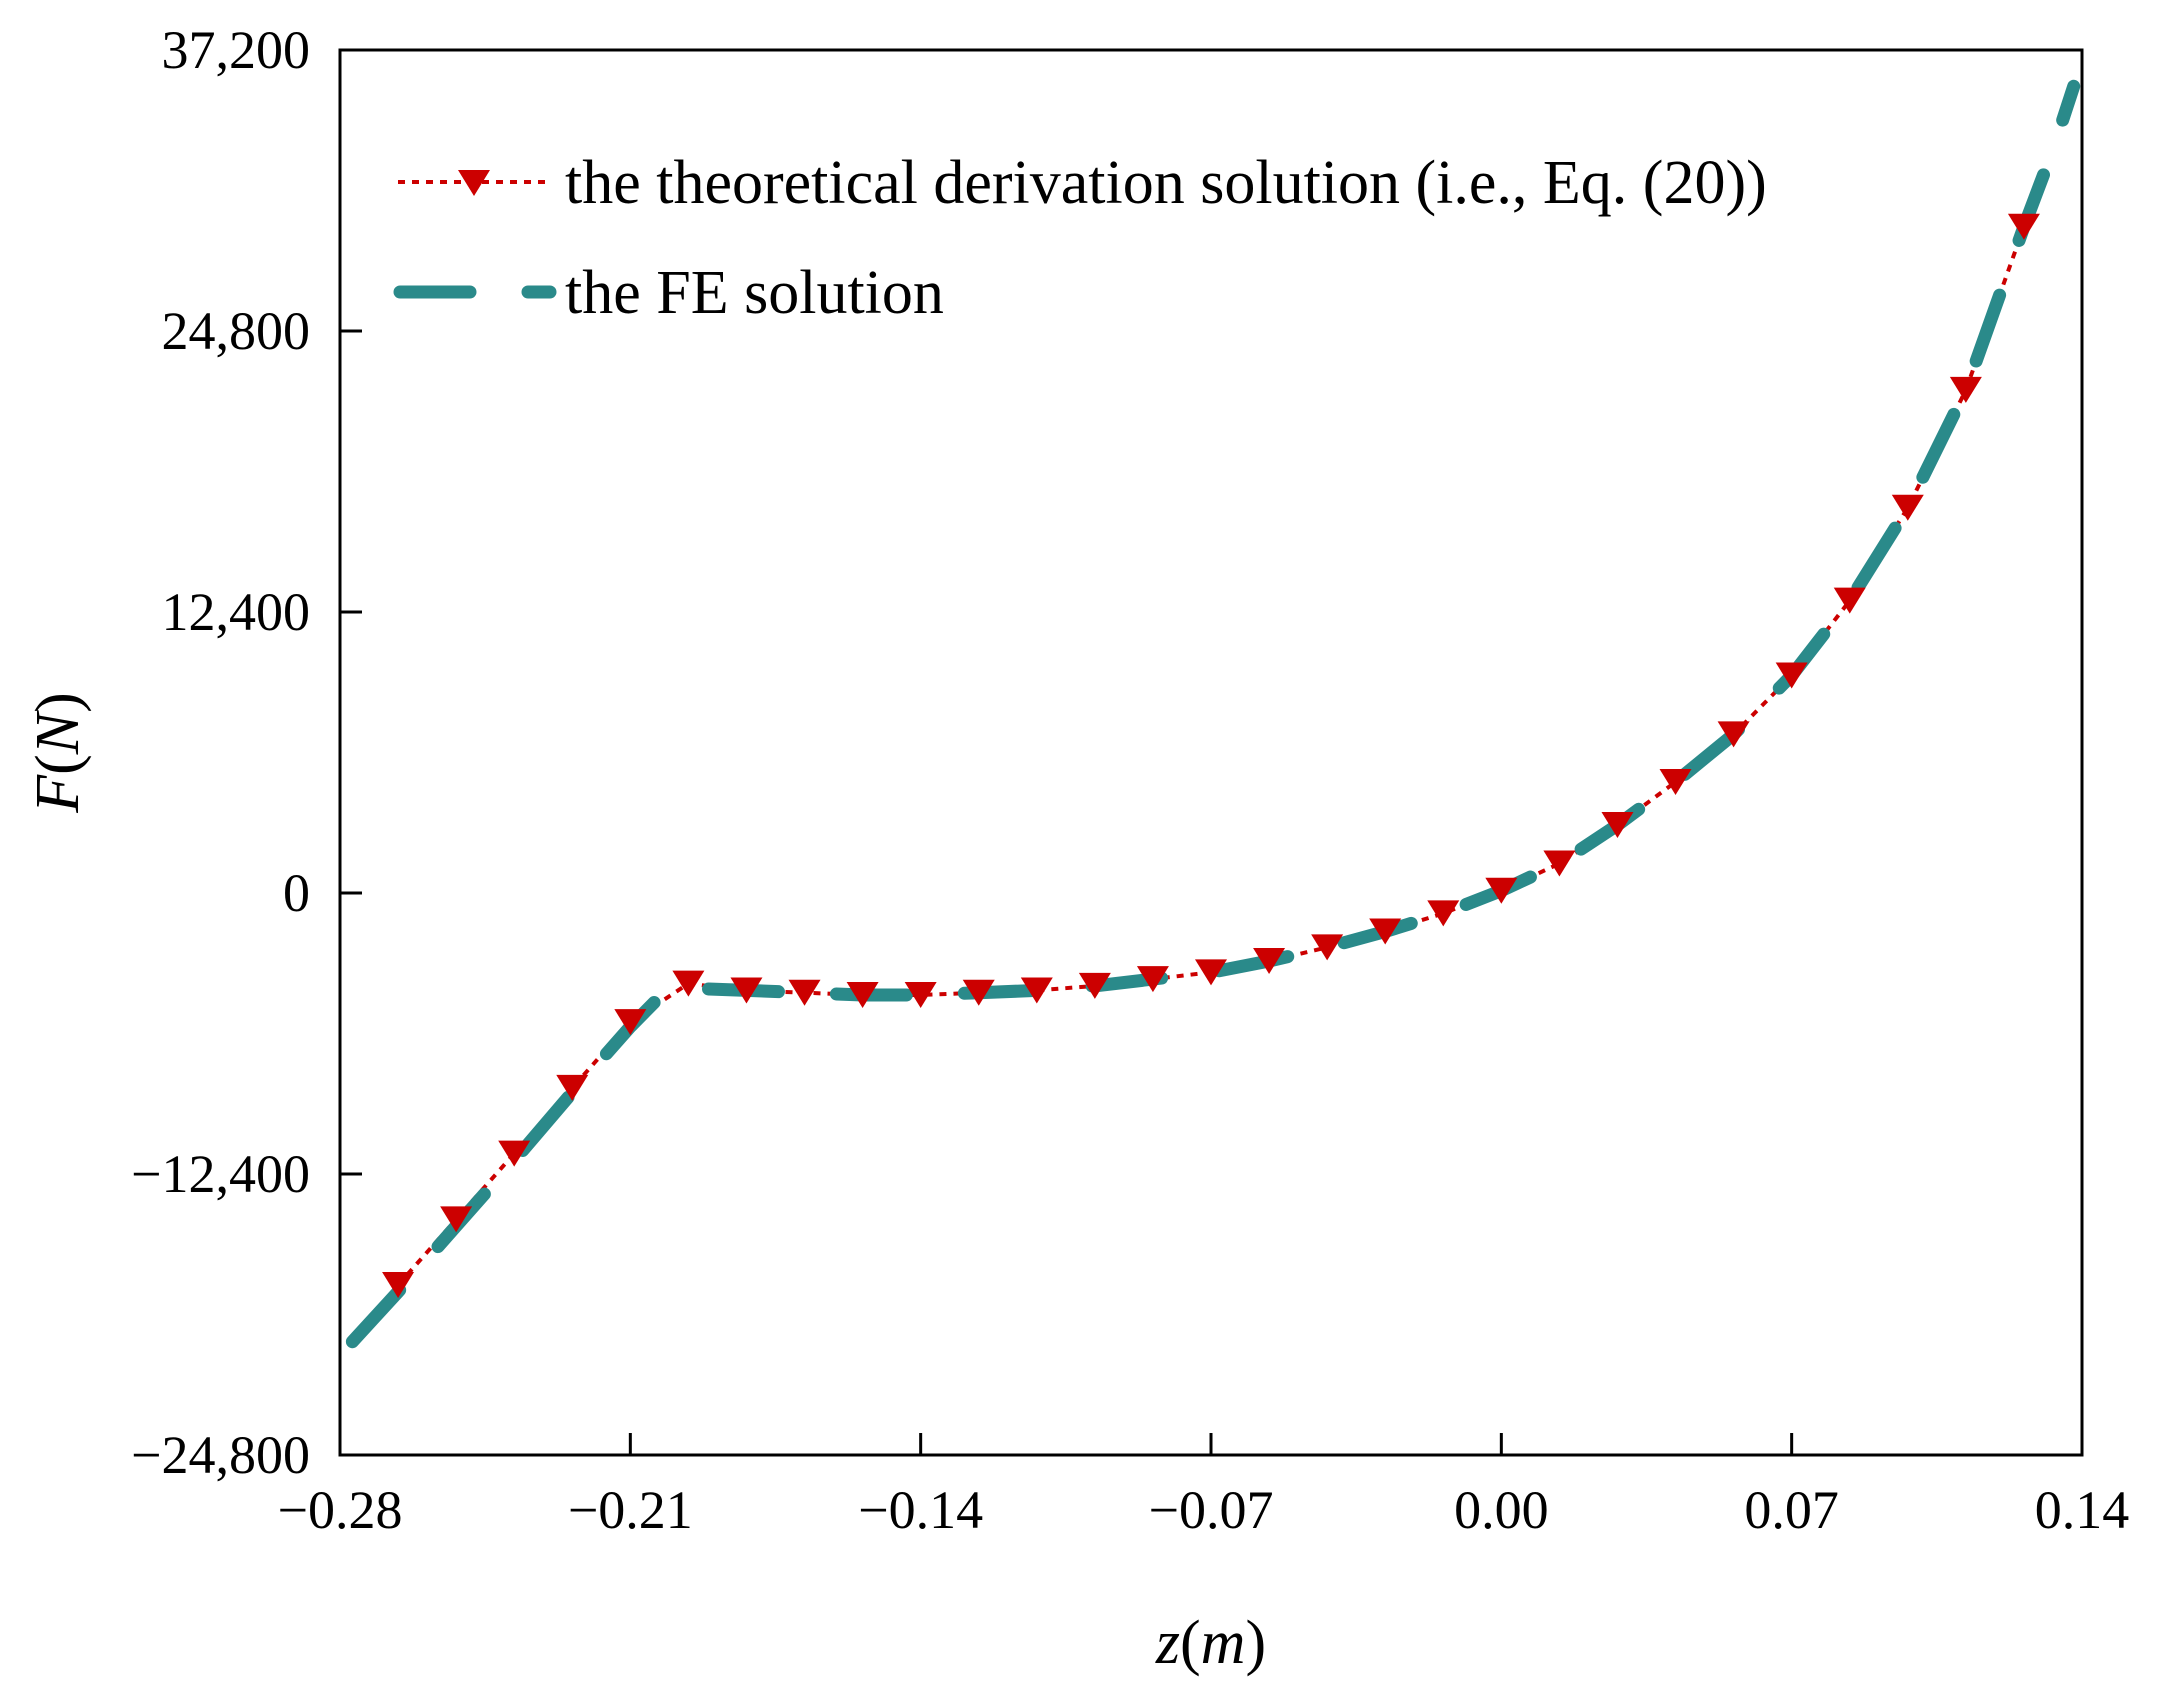 This screenshot has width=2168, height=1696. I want to click on x-tick-label: −0.21, so click(630, 1510).